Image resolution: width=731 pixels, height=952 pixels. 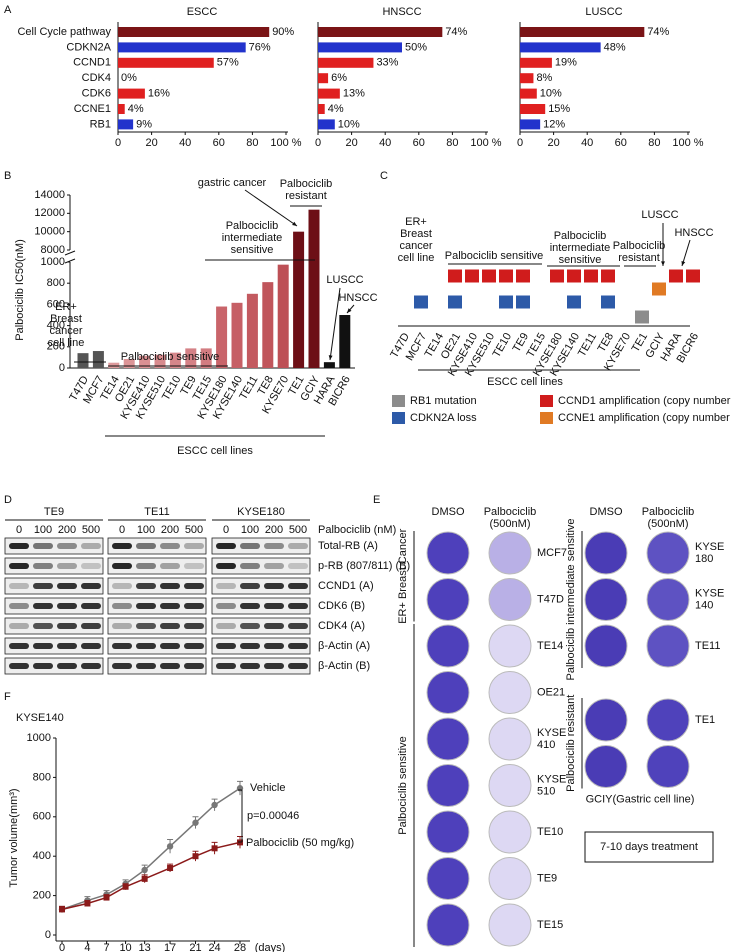 What do you see at coordinates (56, 304) in the screenshot?
I see `y-tick-label: 600` at bounding box center [56, 304].